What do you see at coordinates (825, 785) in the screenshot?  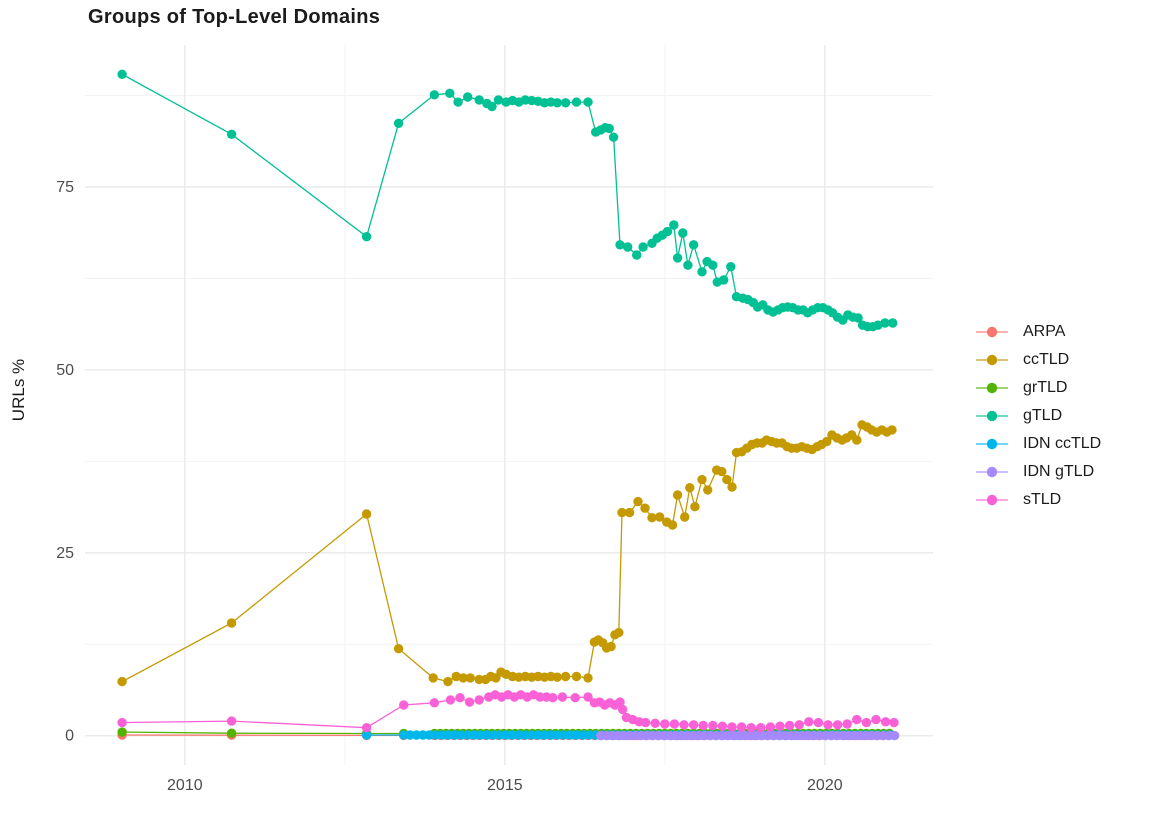 I see `x-tick-label: 2020` at bounding box center [825, 785].